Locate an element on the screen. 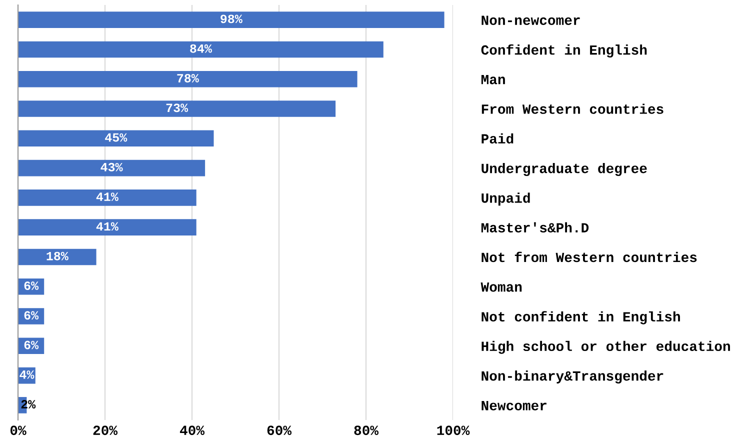  data-label: 45% is located at coordinates (116, 137).